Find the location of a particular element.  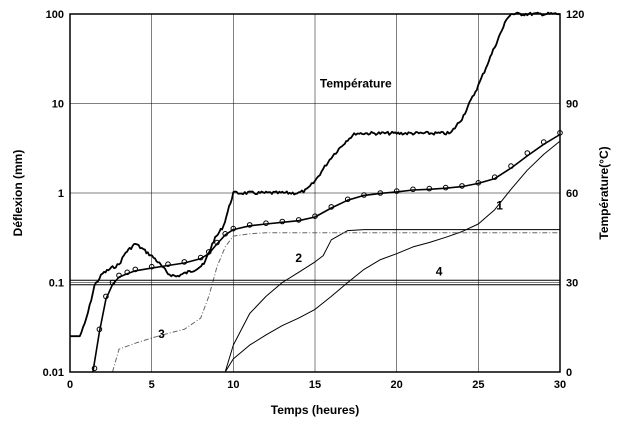

annotation-4: 4 is located at coordinates (439, 271).